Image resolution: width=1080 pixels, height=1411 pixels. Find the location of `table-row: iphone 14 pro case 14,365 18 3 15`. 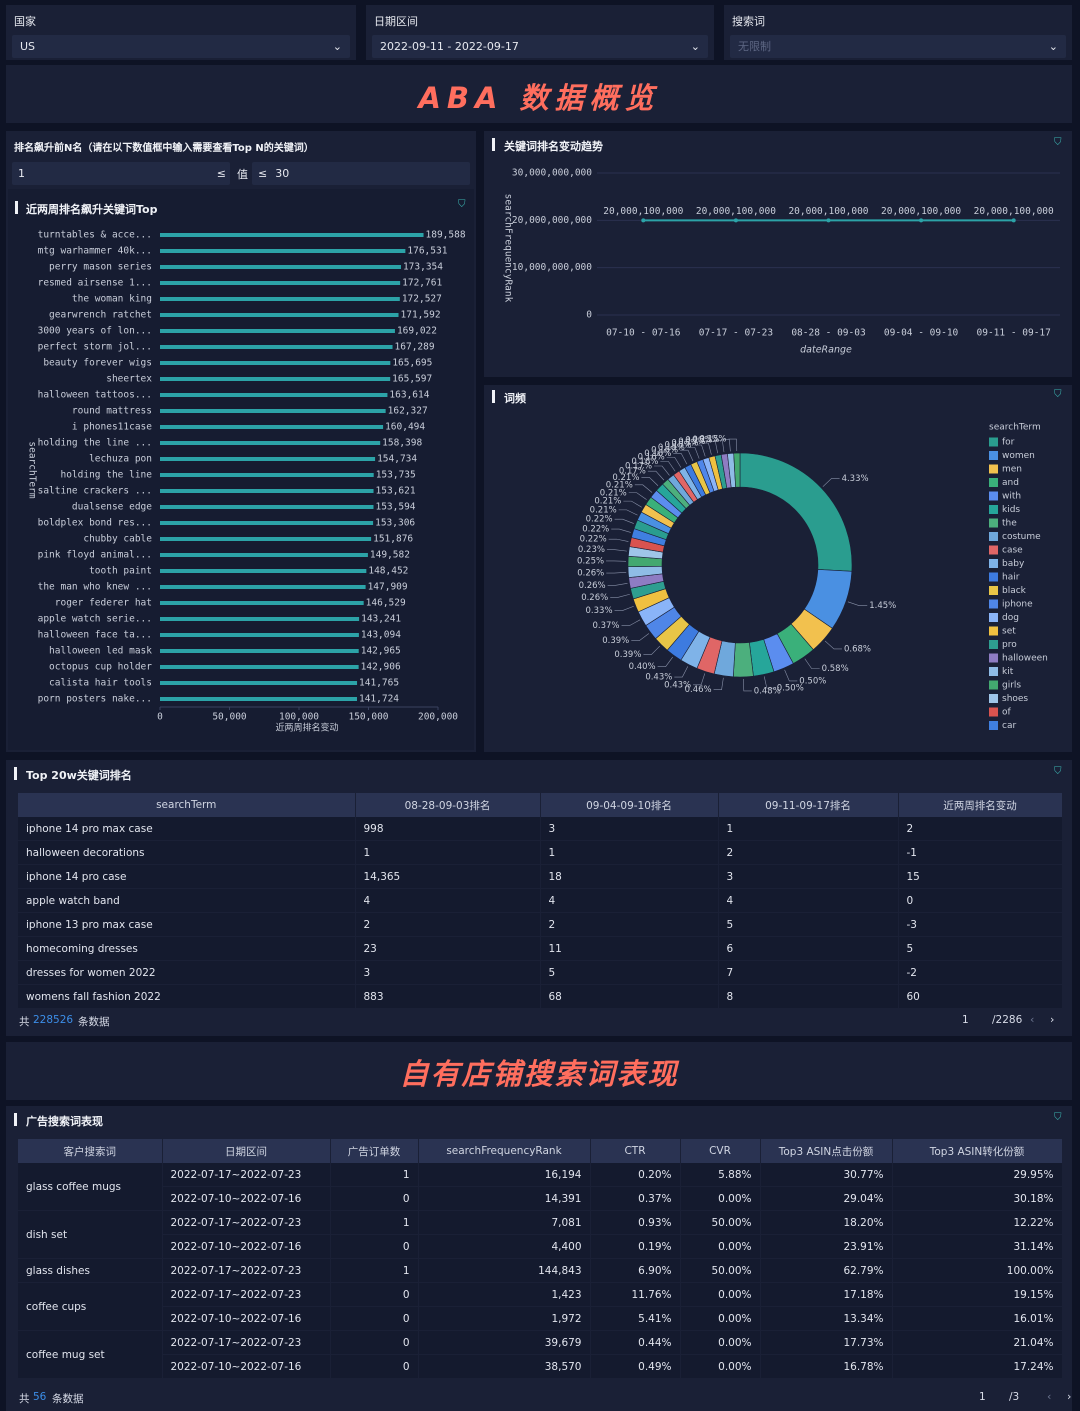

table-row: iphone 14 pro case 14,365 18 3 15 is located at coordinates (540, 876).